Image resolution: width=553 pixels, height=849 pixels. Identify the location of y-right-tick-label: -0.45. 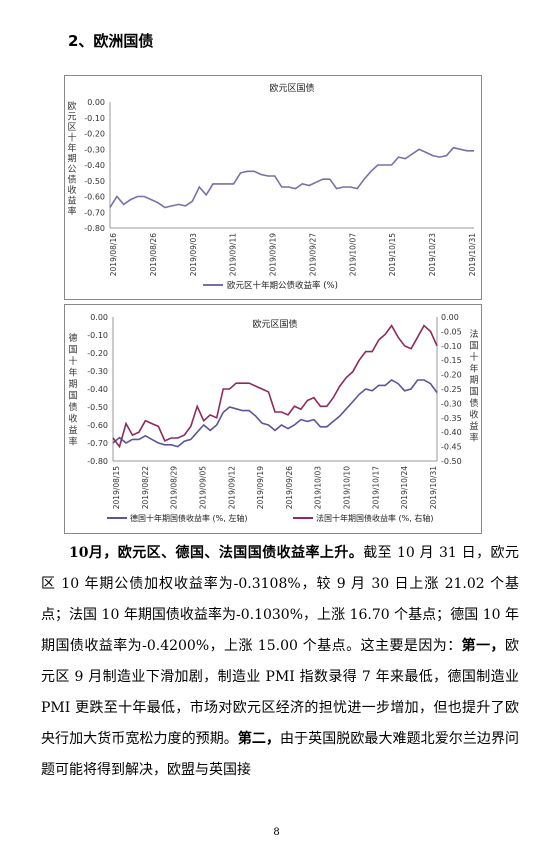
(451, 447).